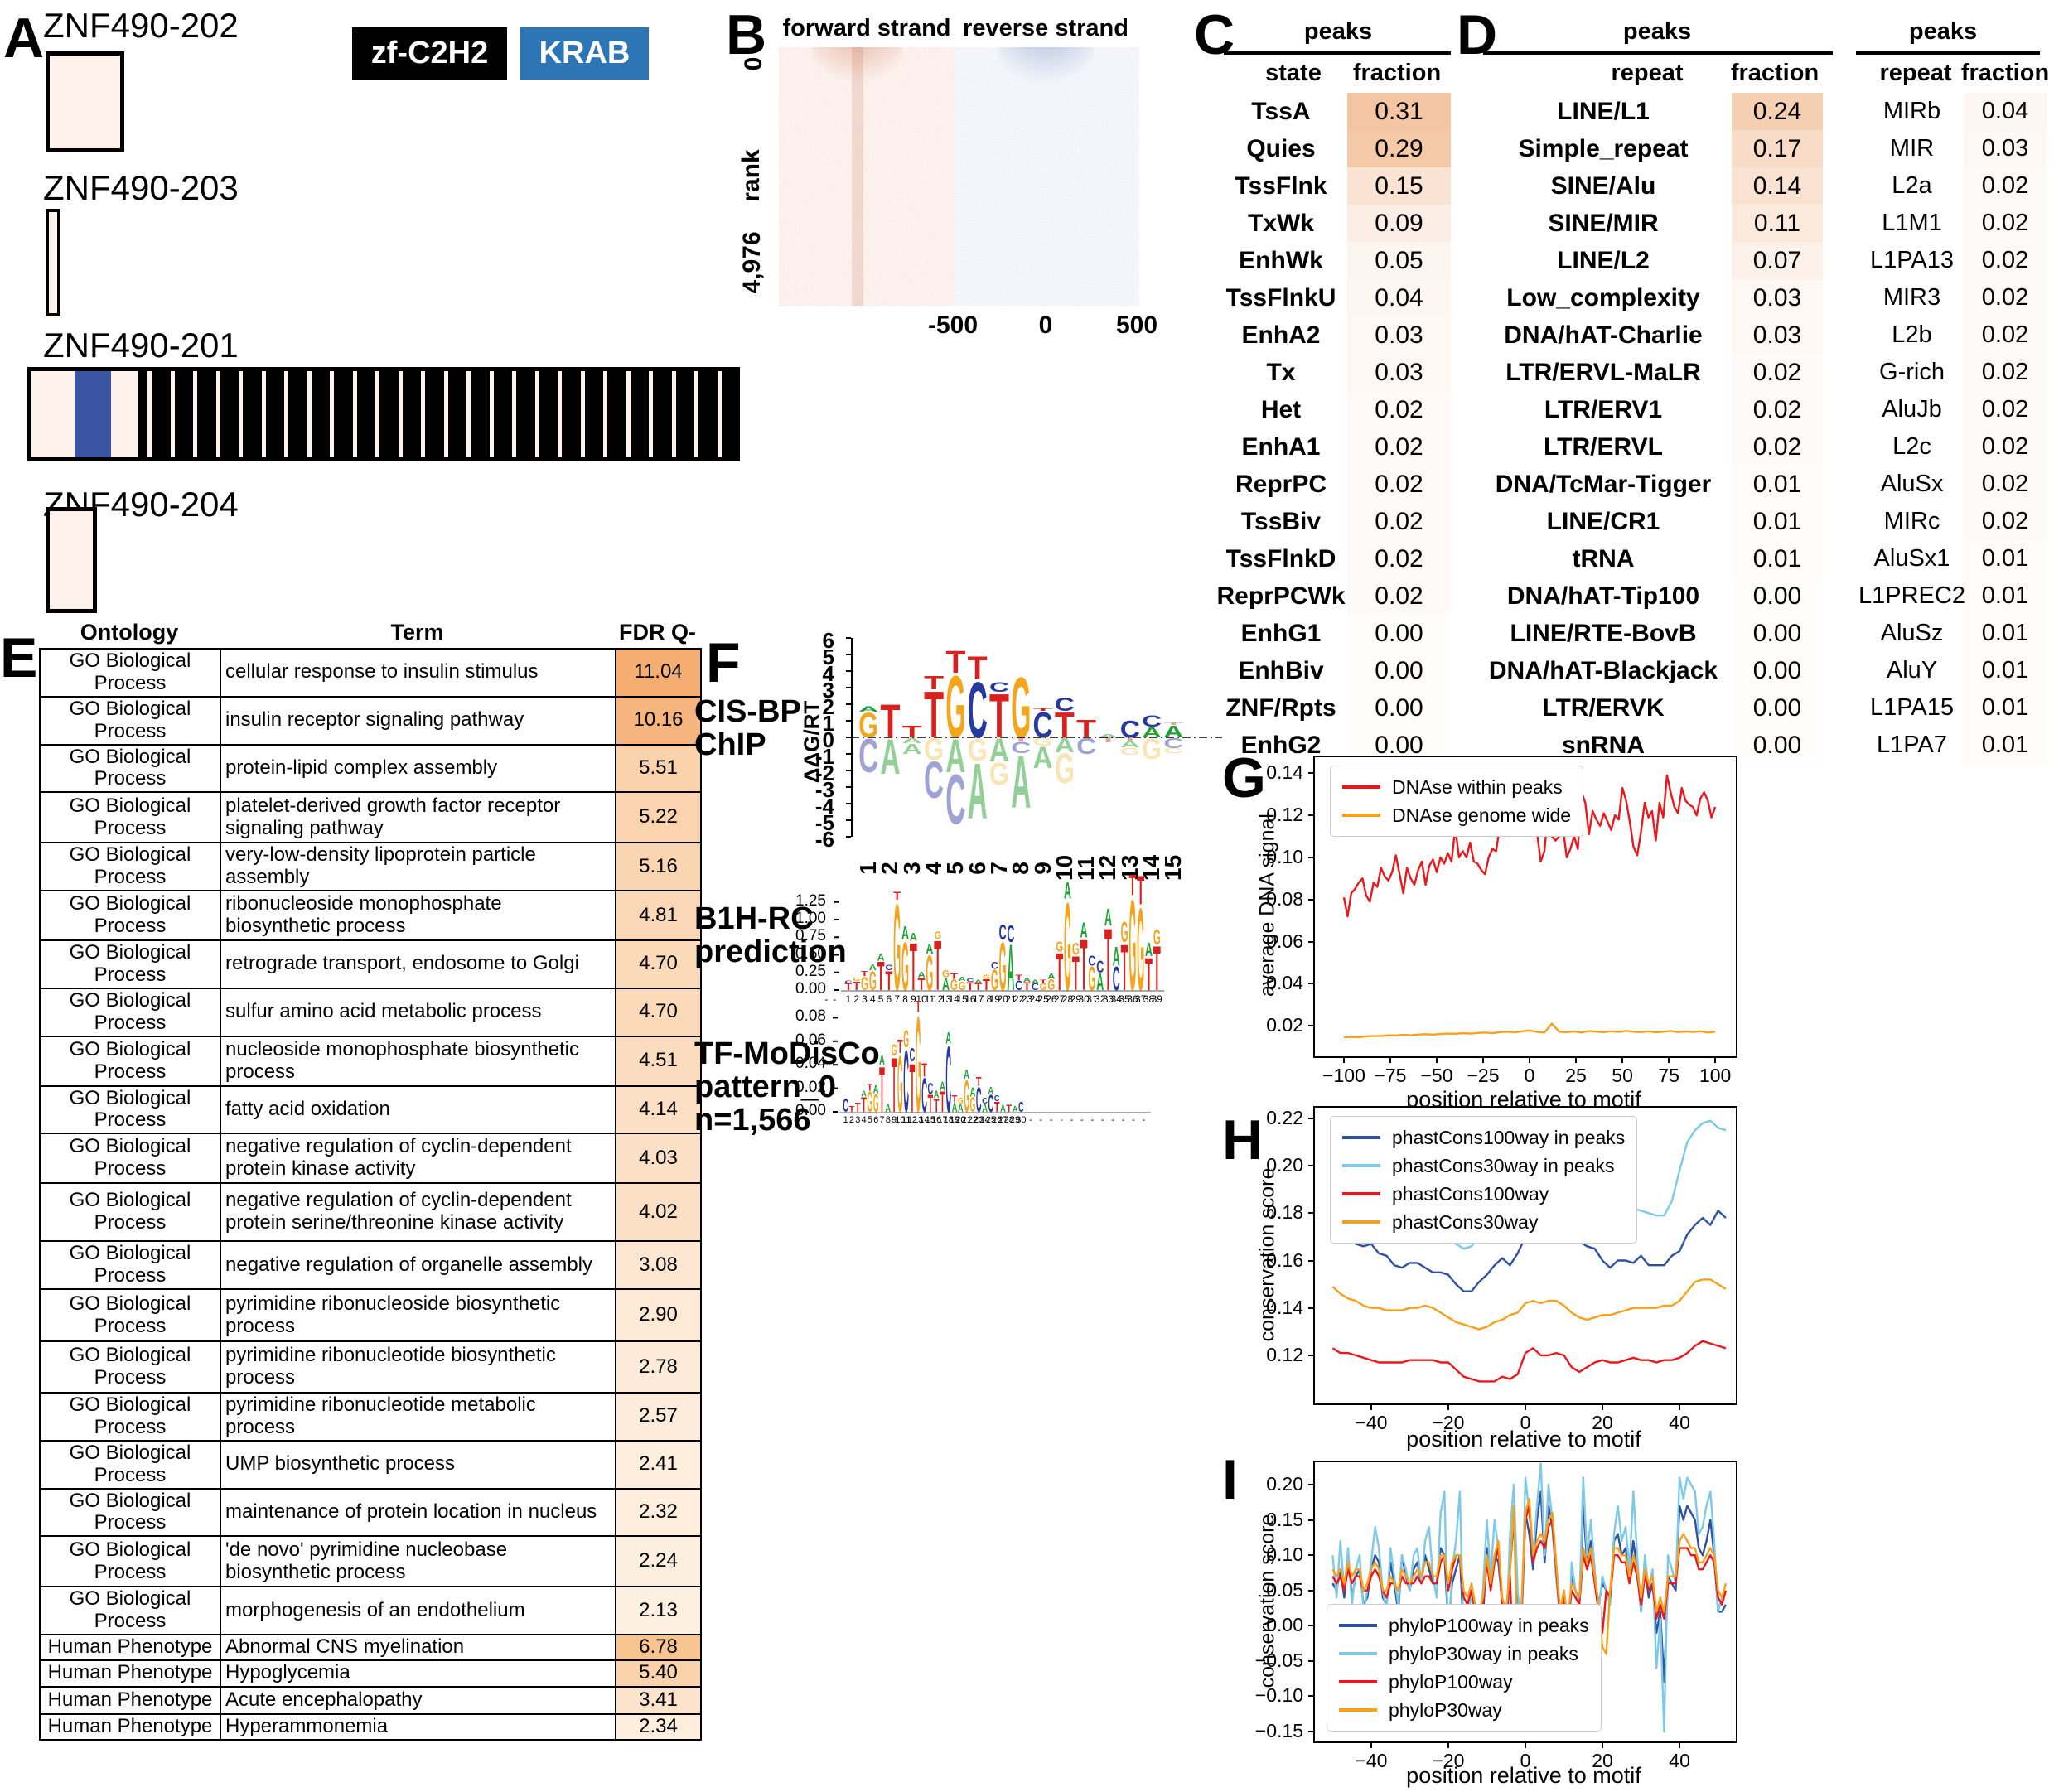 The image size is (2054, 1792). I want to click on x-tick-label: −20, so click(1448, 1422).